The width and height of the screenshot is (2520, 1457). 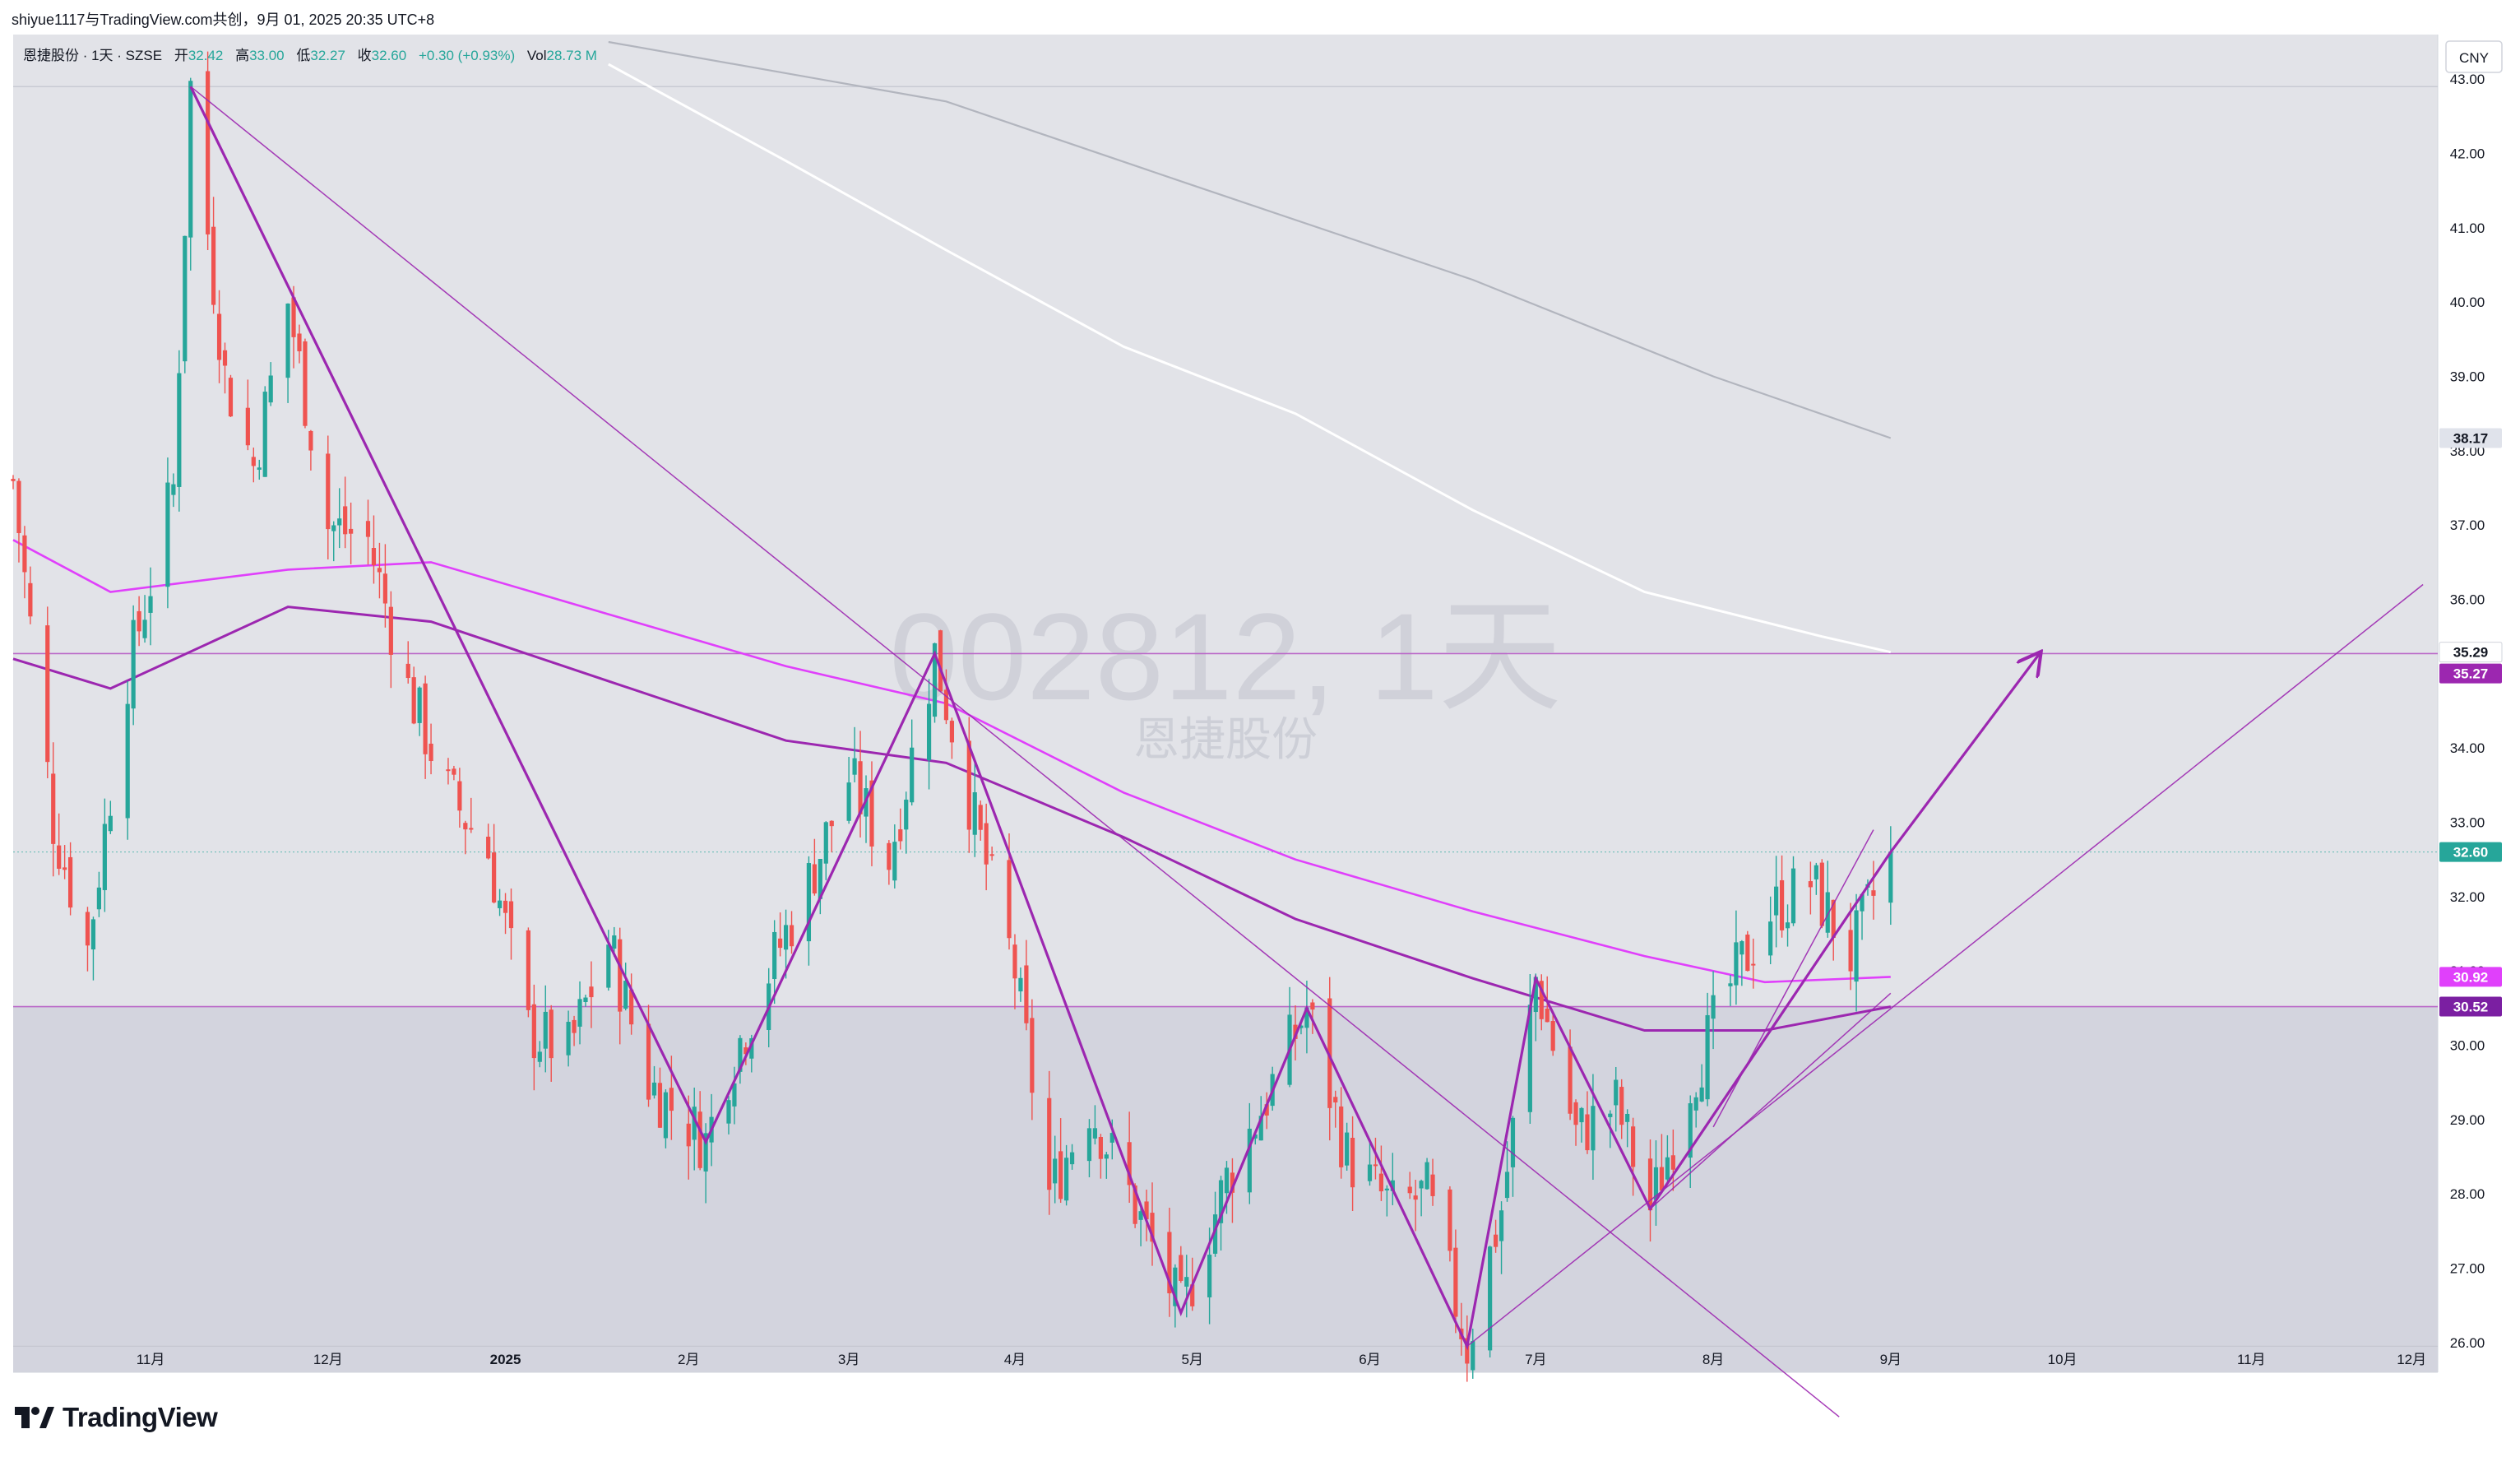 I want to click on trend-line, so click(x=1770, y=1100).